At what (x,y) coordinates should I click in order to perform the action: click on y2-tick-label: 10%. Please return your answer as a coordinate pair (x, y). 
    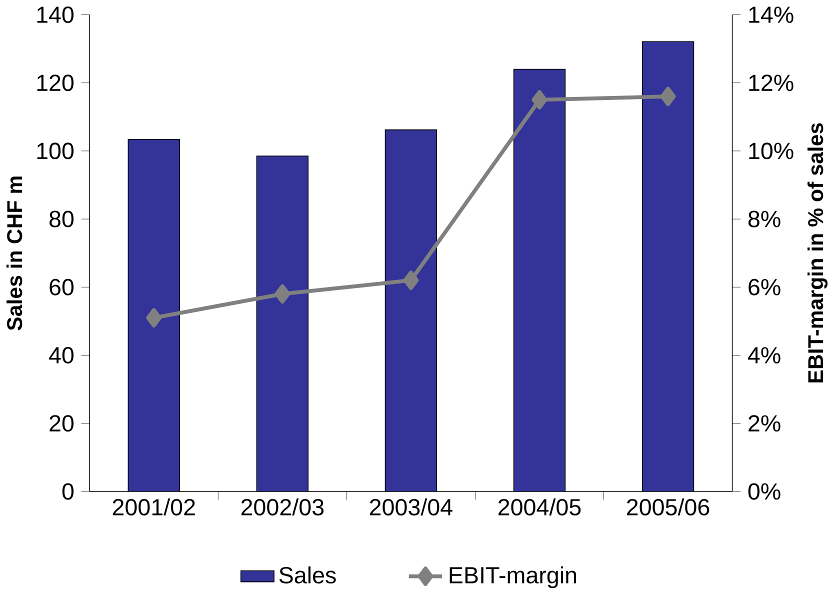
    Looking at the image, I should click on (771, 151).